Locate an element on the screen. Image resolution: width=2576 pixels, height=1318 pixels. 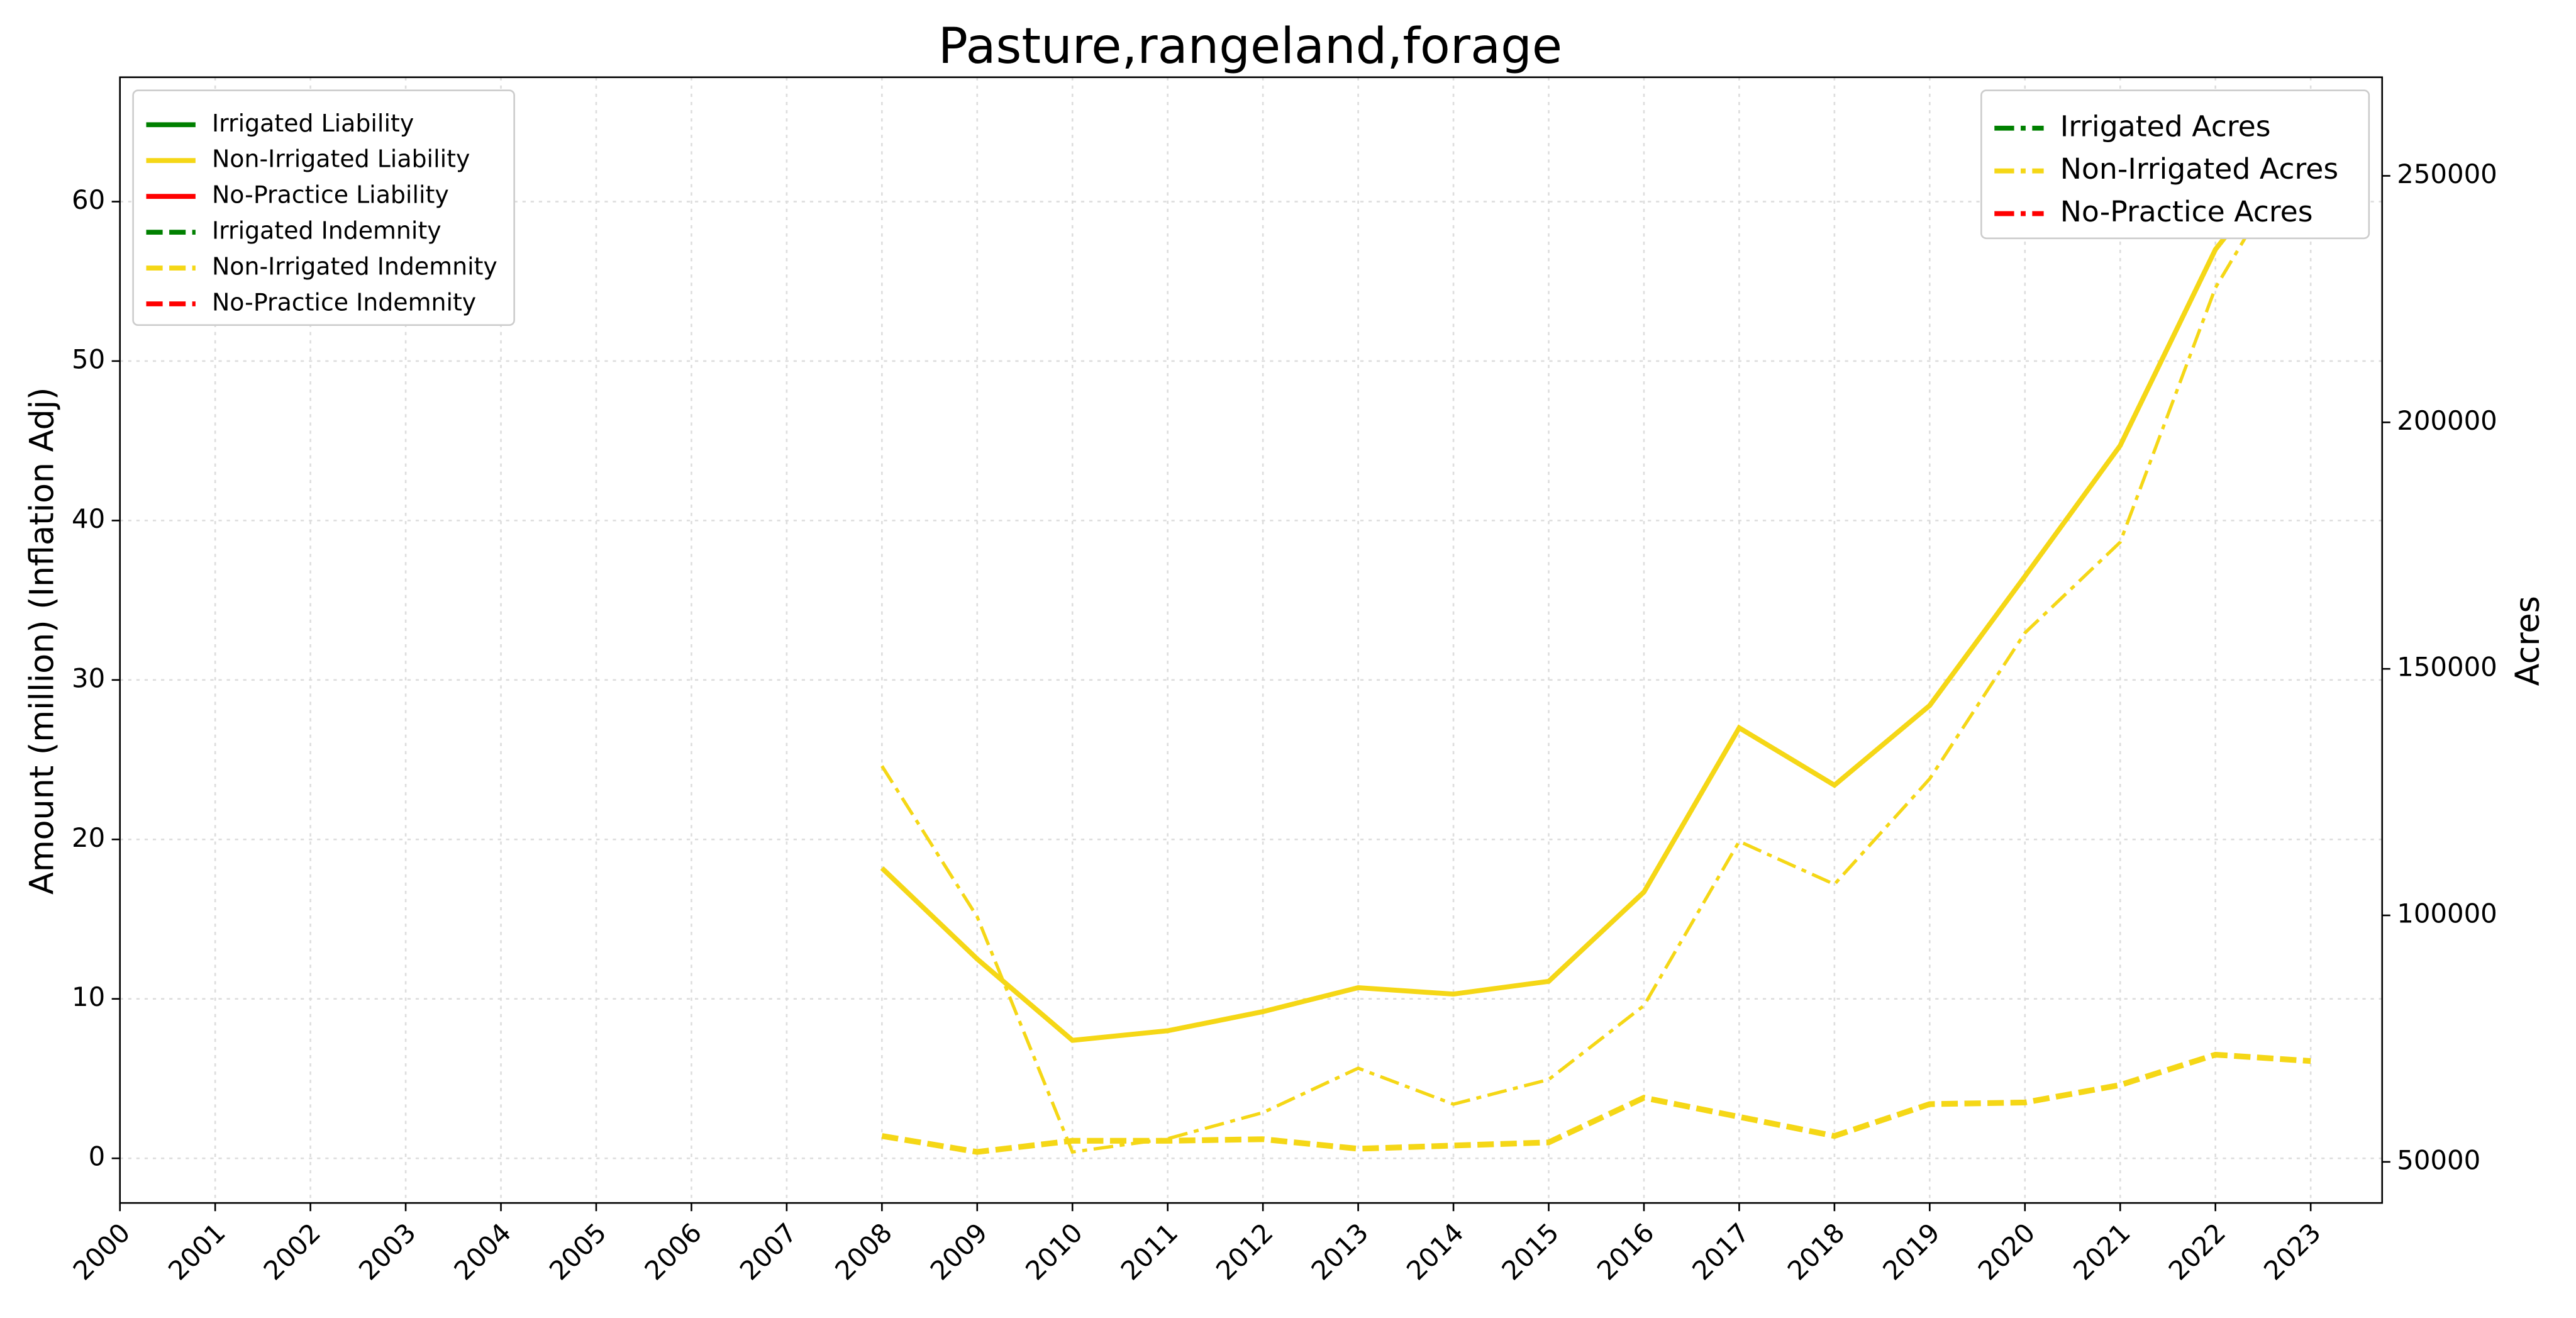
x-tick-label: 2022 is located at coordinates (2197, 1251).